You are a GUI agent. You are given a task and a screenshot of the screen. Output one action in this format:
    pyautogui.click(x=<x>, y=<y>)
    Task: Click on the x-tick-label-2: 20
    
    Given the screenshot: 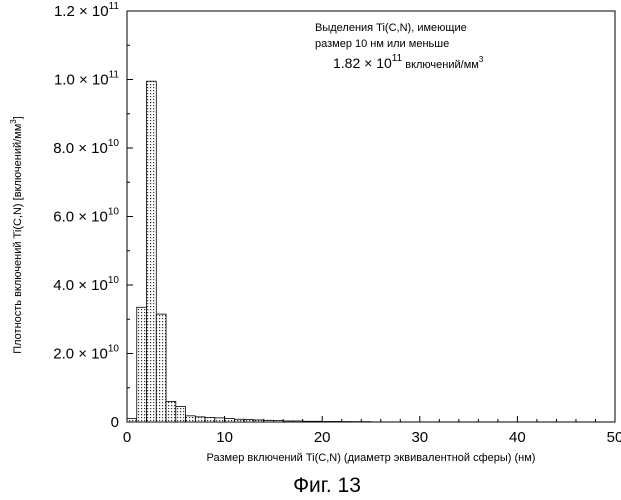 What is the action you would take?
    pyautogui.click(x=322, y=437)
    